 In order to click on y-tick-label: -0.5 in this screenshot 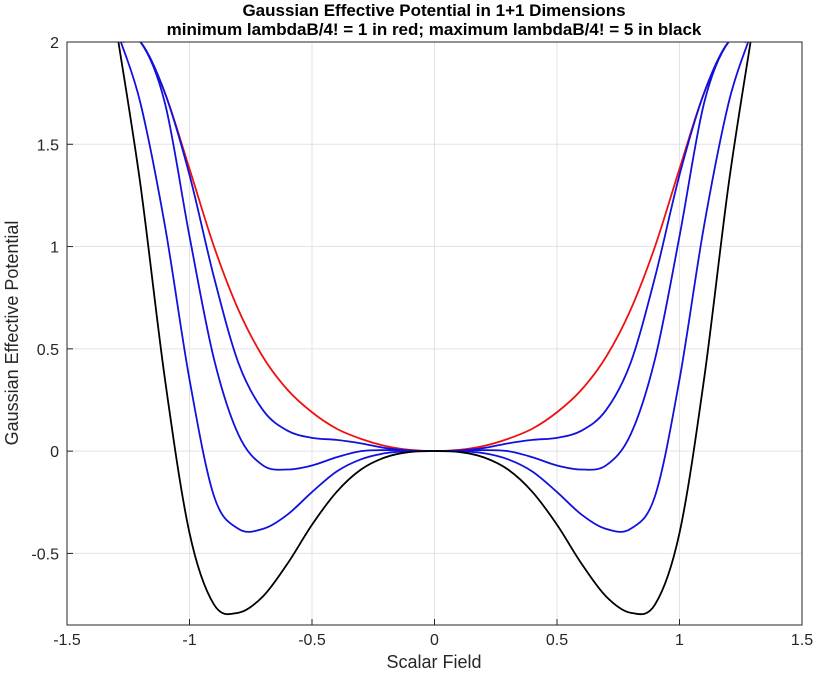, I will do `click(45, 554)`.